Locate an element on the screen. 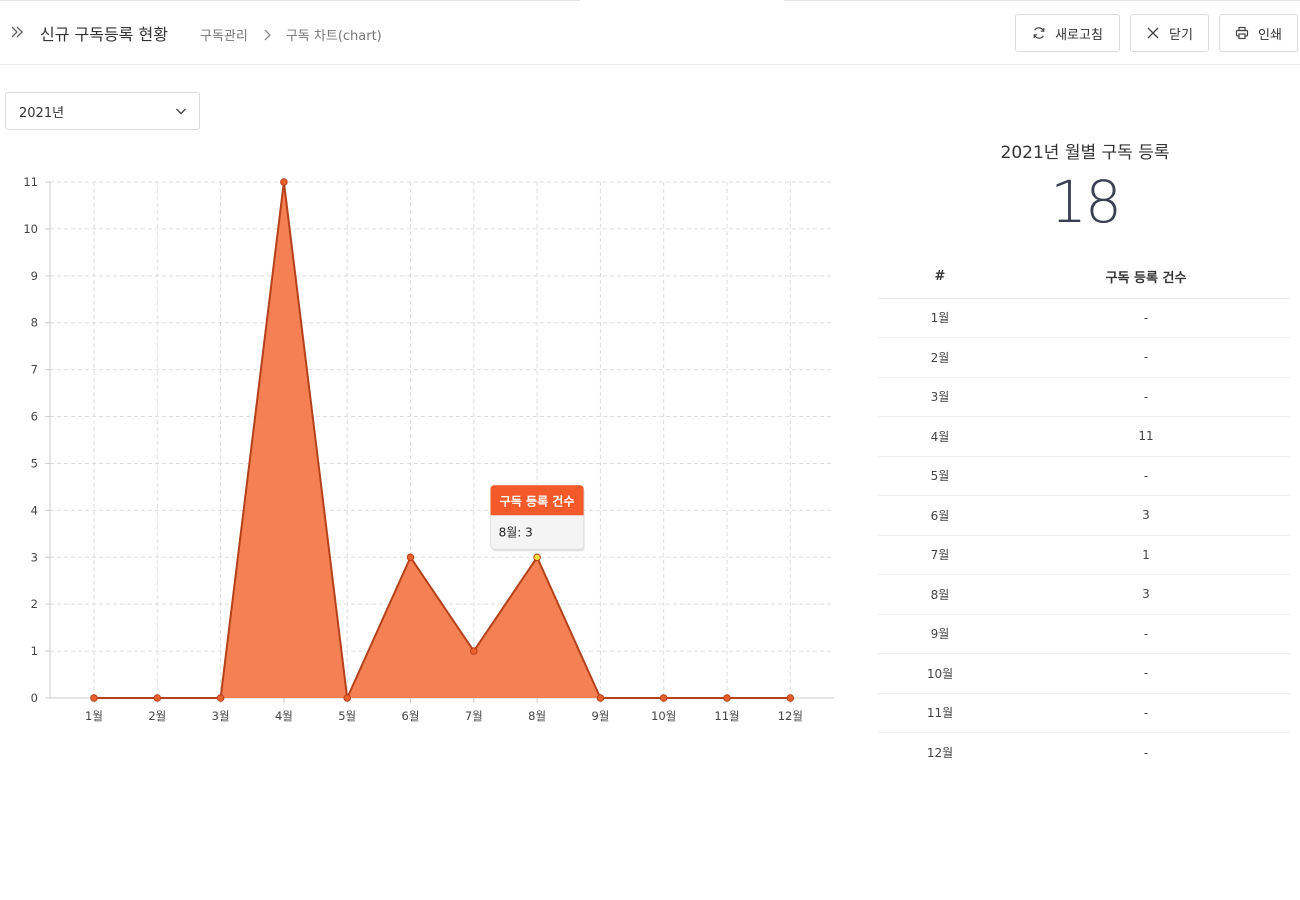  y-tick-label: 8 is located at coordinates (34, 323).